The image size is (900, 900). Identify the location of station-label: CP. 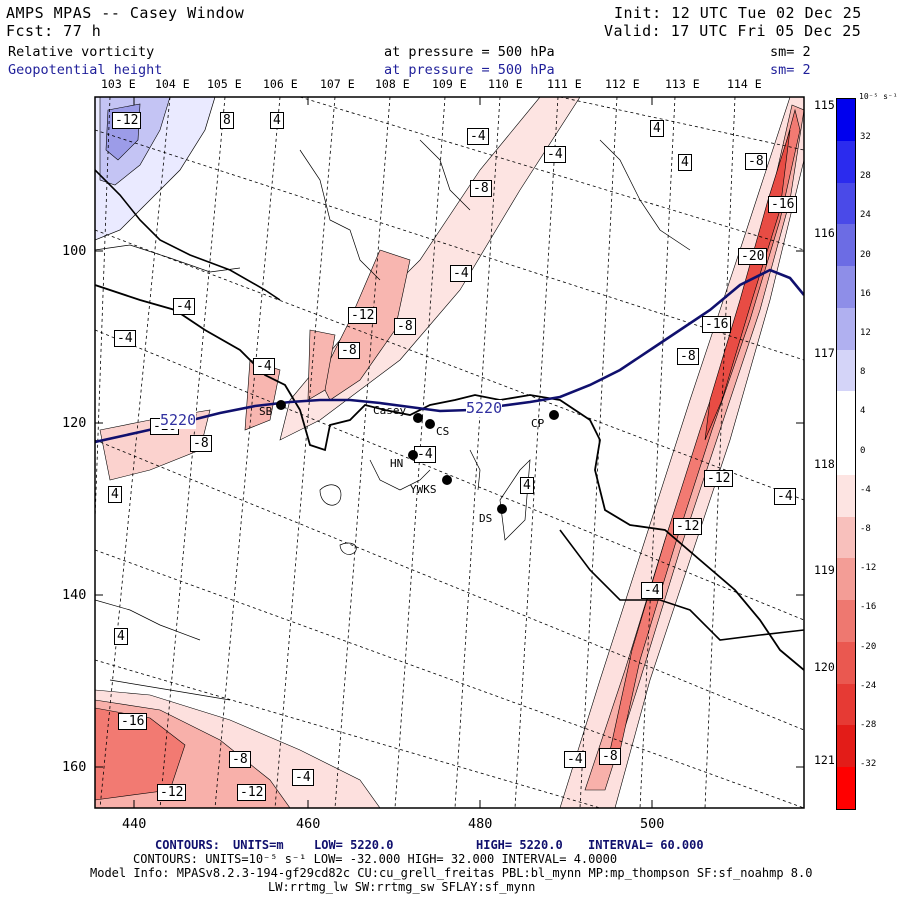
(538, 423).